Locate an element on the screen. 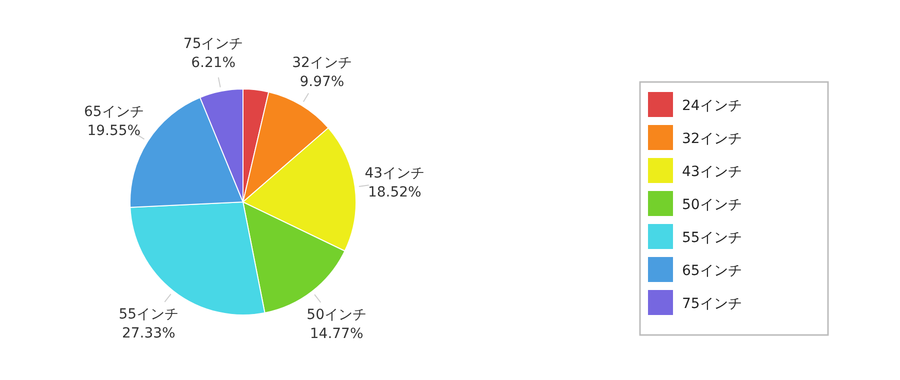 This screenshot has width=900, height=380. legend-label: 24インチ is located at coordinates (712, 106).